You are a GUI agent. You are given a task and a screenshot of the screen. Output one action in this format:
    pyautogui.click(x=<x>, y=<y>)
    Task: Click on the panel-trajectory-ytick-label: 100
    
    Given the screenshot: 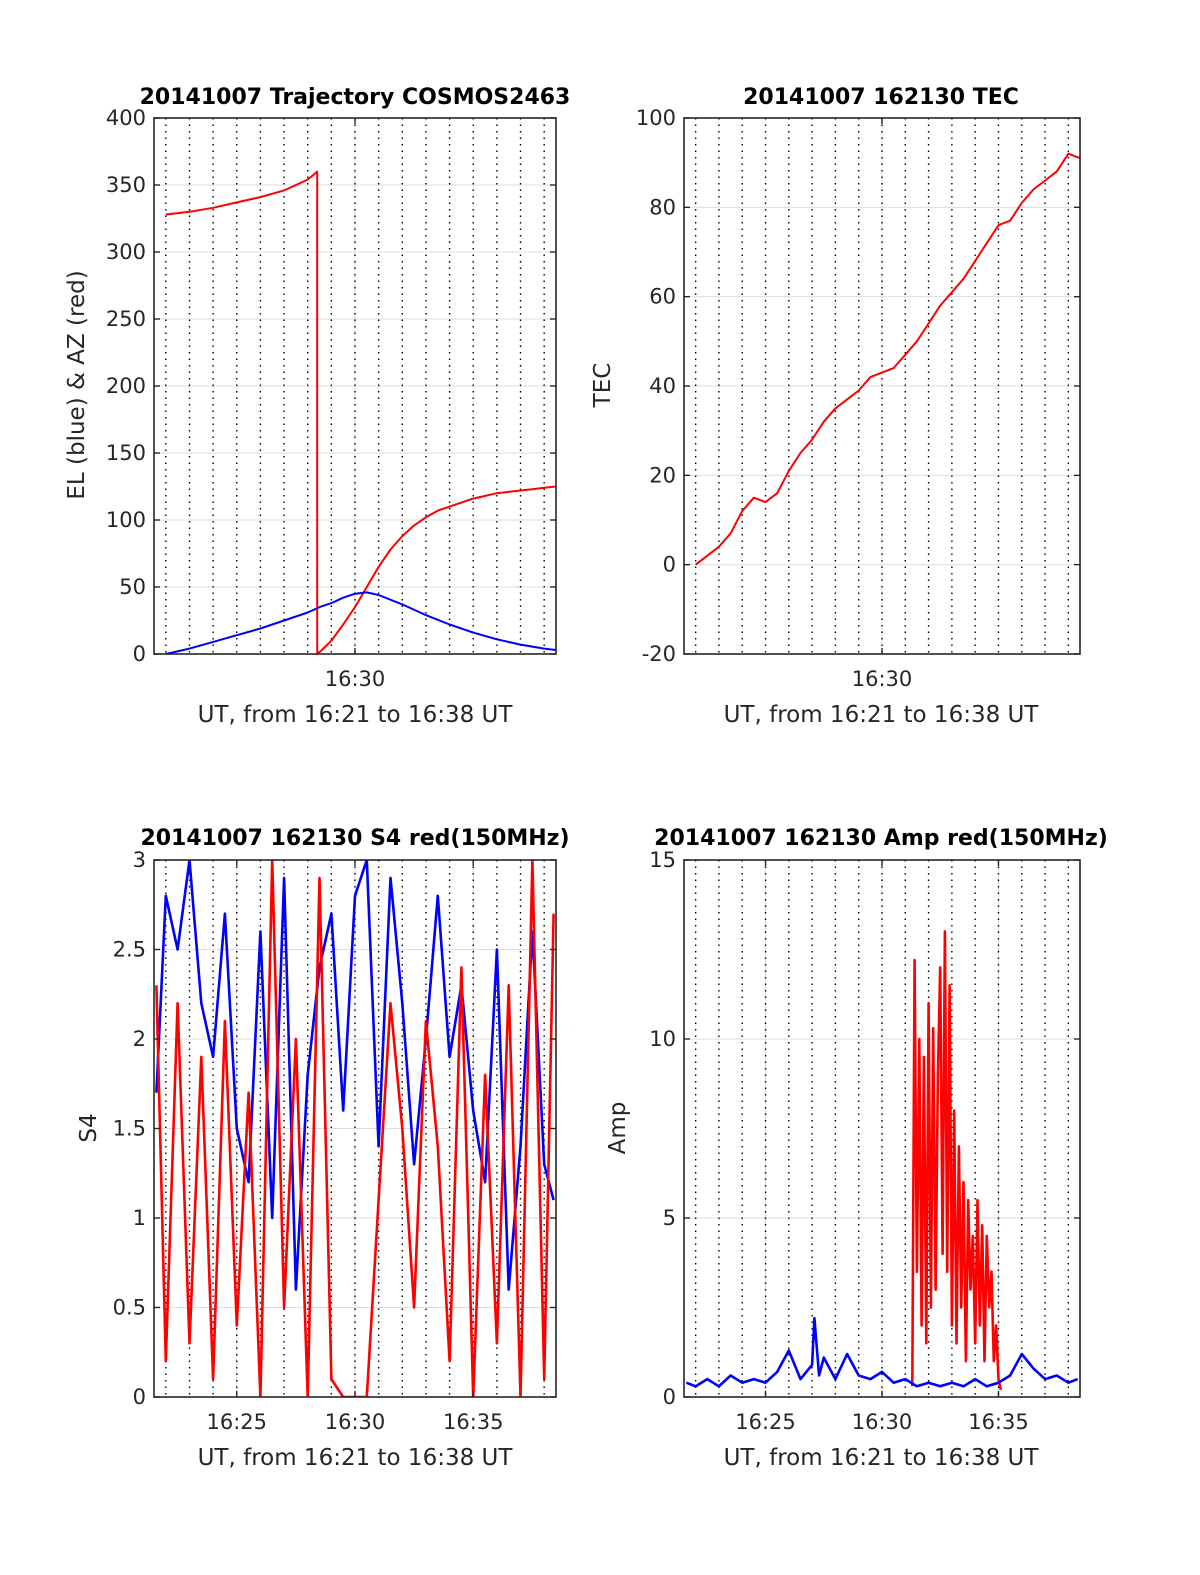 What is the action you would take?
    pyautogui.click(x=126, y=520)
    